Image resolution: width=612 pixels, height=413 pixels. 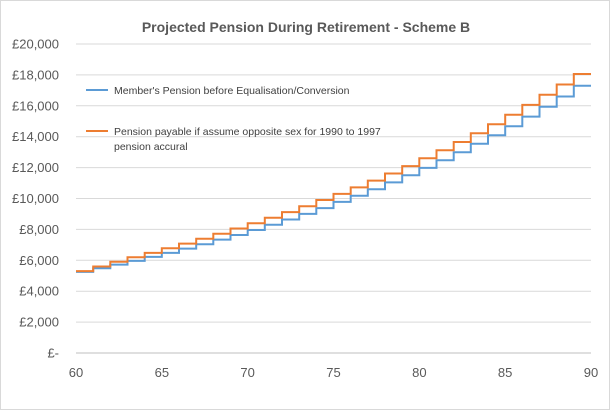 What do you see at coordinates (35, 136) in the screenshot?
I see `y-tick-label: £14,000` at bounding box center [35, 136].